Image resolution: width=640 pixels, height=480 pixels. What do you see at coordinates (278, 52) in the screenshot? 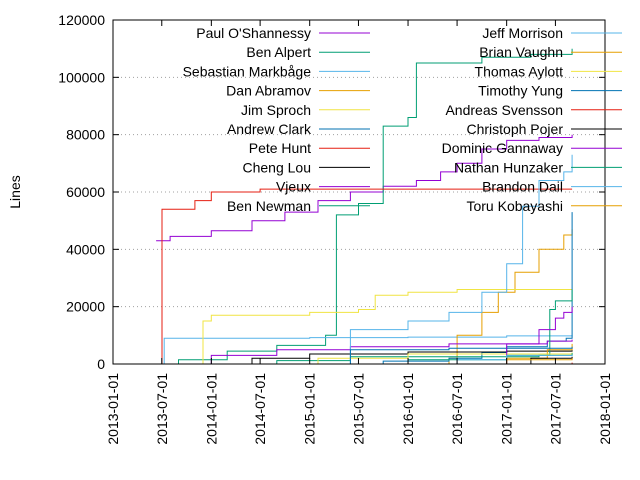
I see `legend-label-ben-alpert: Ben Alpert` at bounding box center [278, 52].